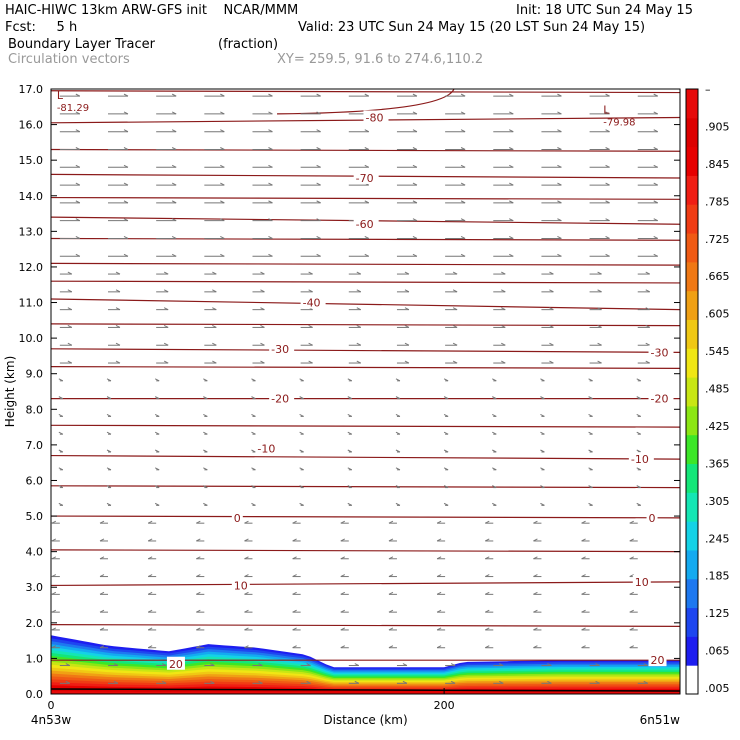 The image size is (740, 740). What do you see at coordinates (41, 27) in the screenshot?
I see `forecast-line: Fcst: 5 h` at bounding box center [41, 27].